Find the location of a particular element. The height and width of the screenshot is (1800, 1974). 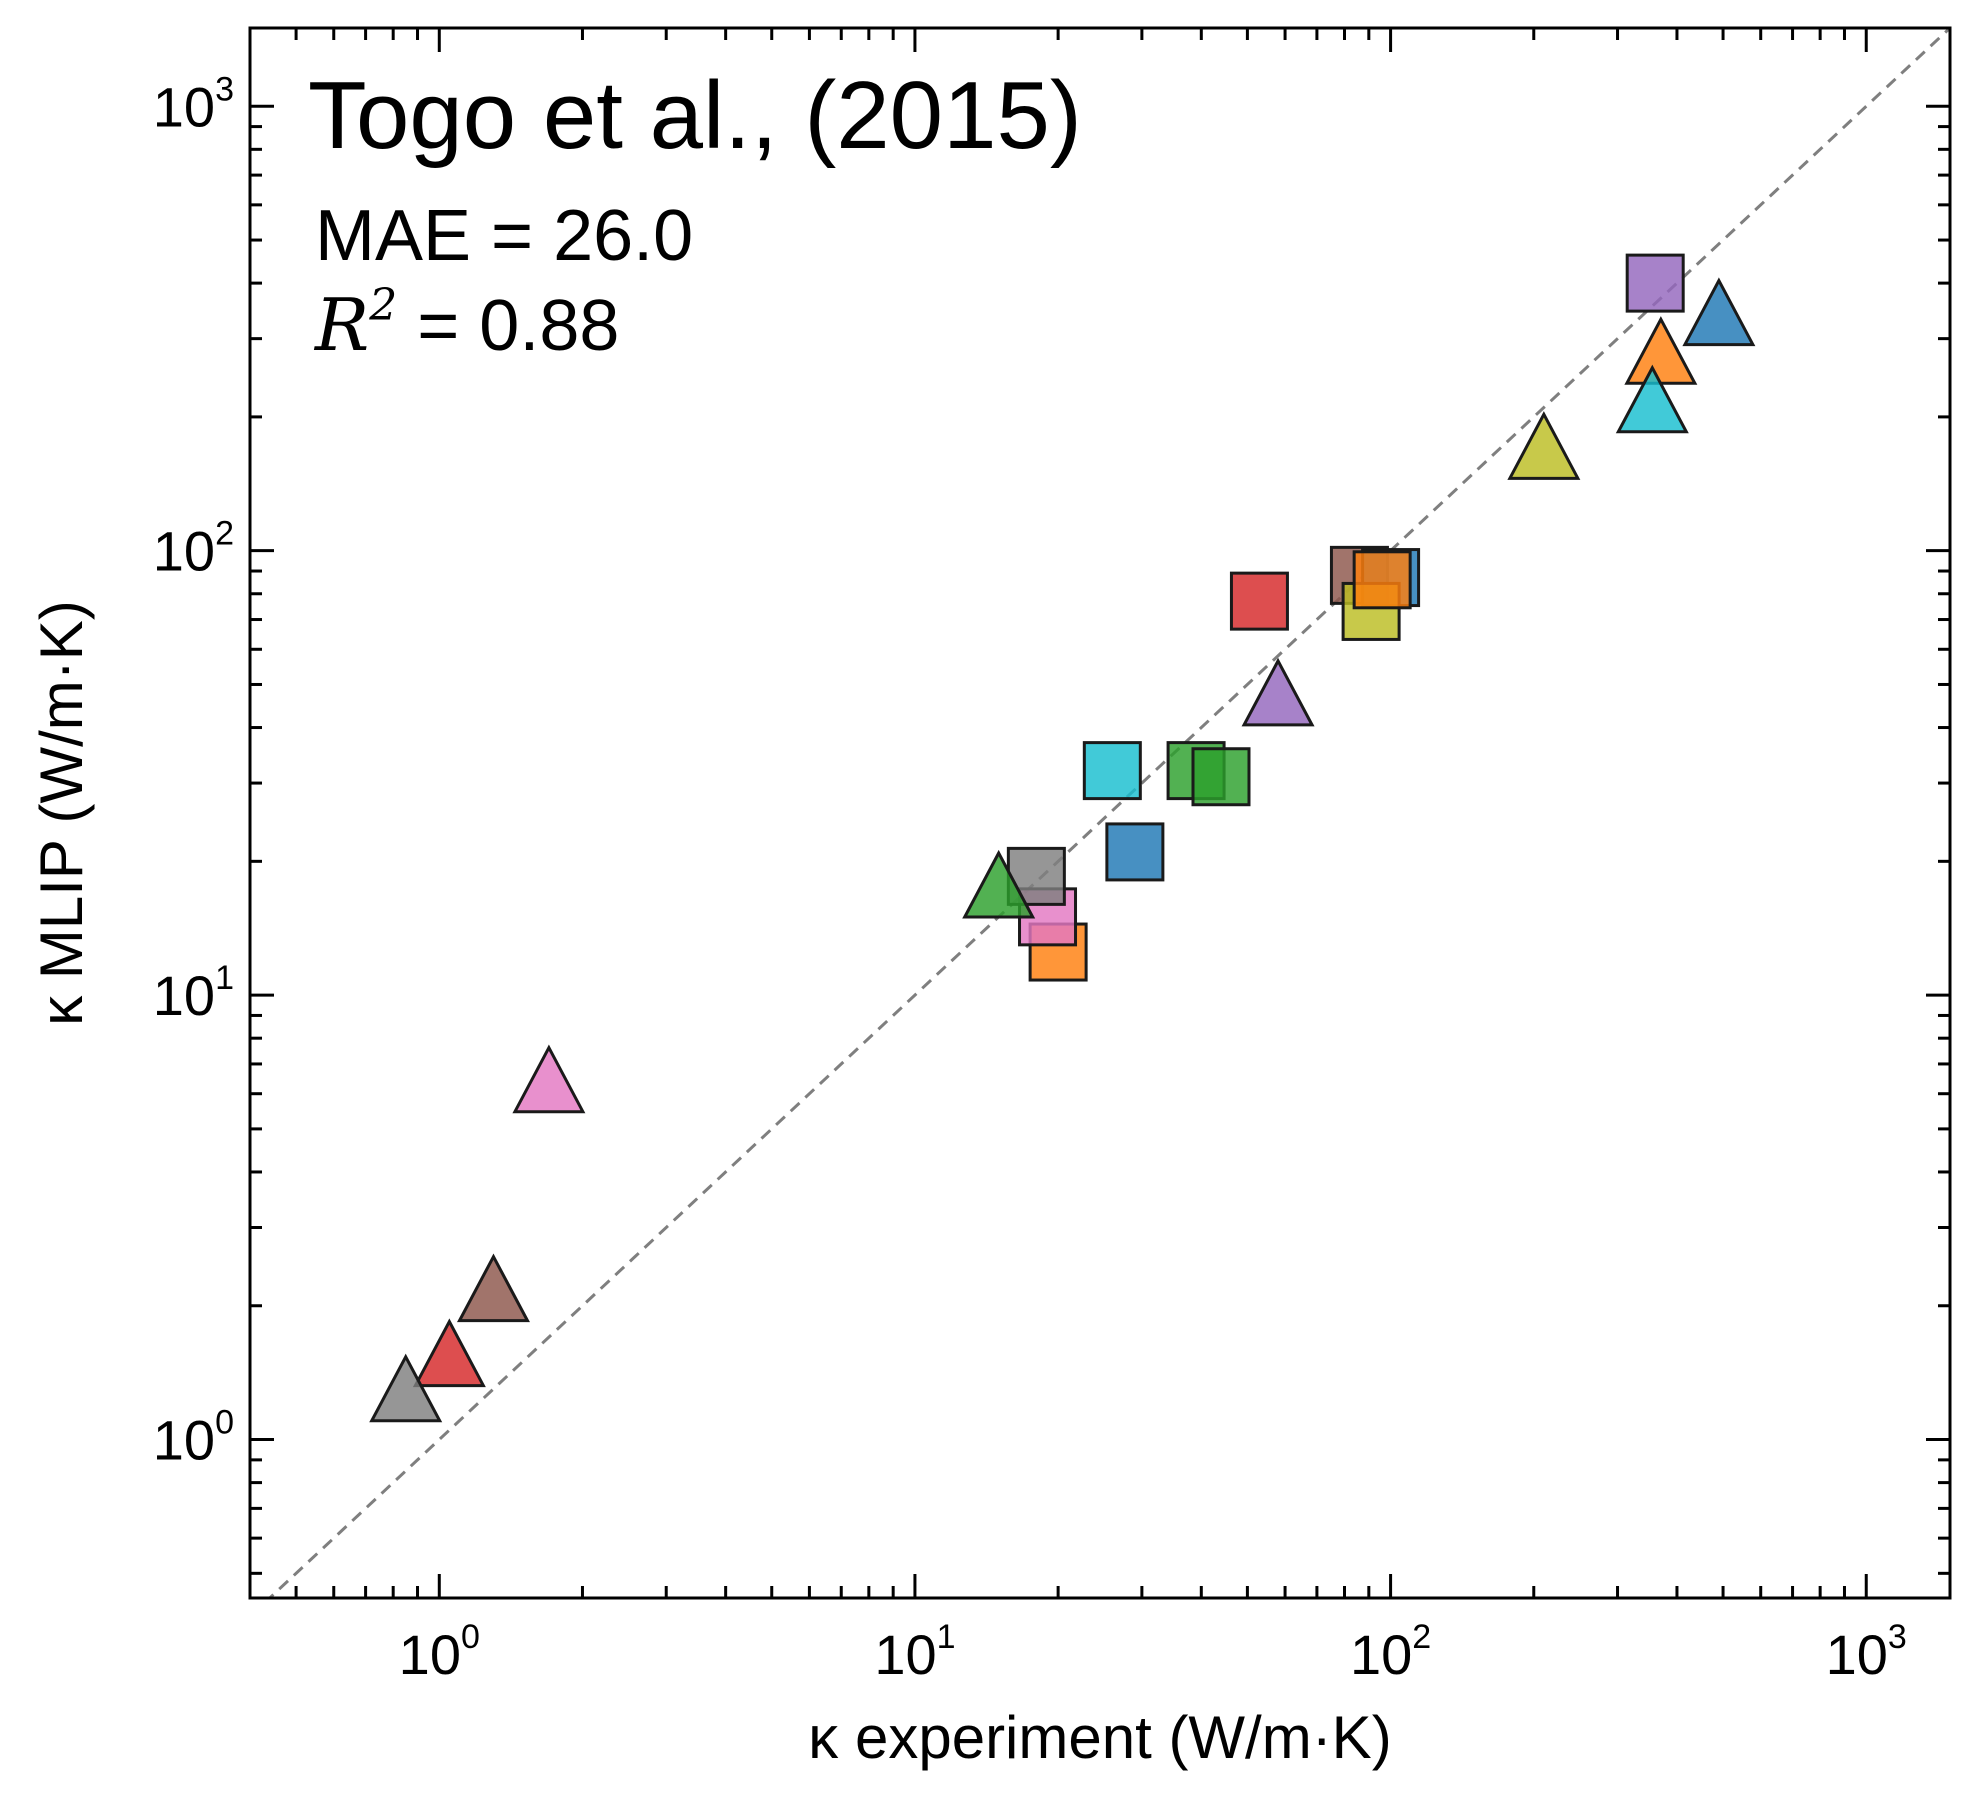

r2-annotation: R2 = 0.88 is located at coordinates (466, 323).